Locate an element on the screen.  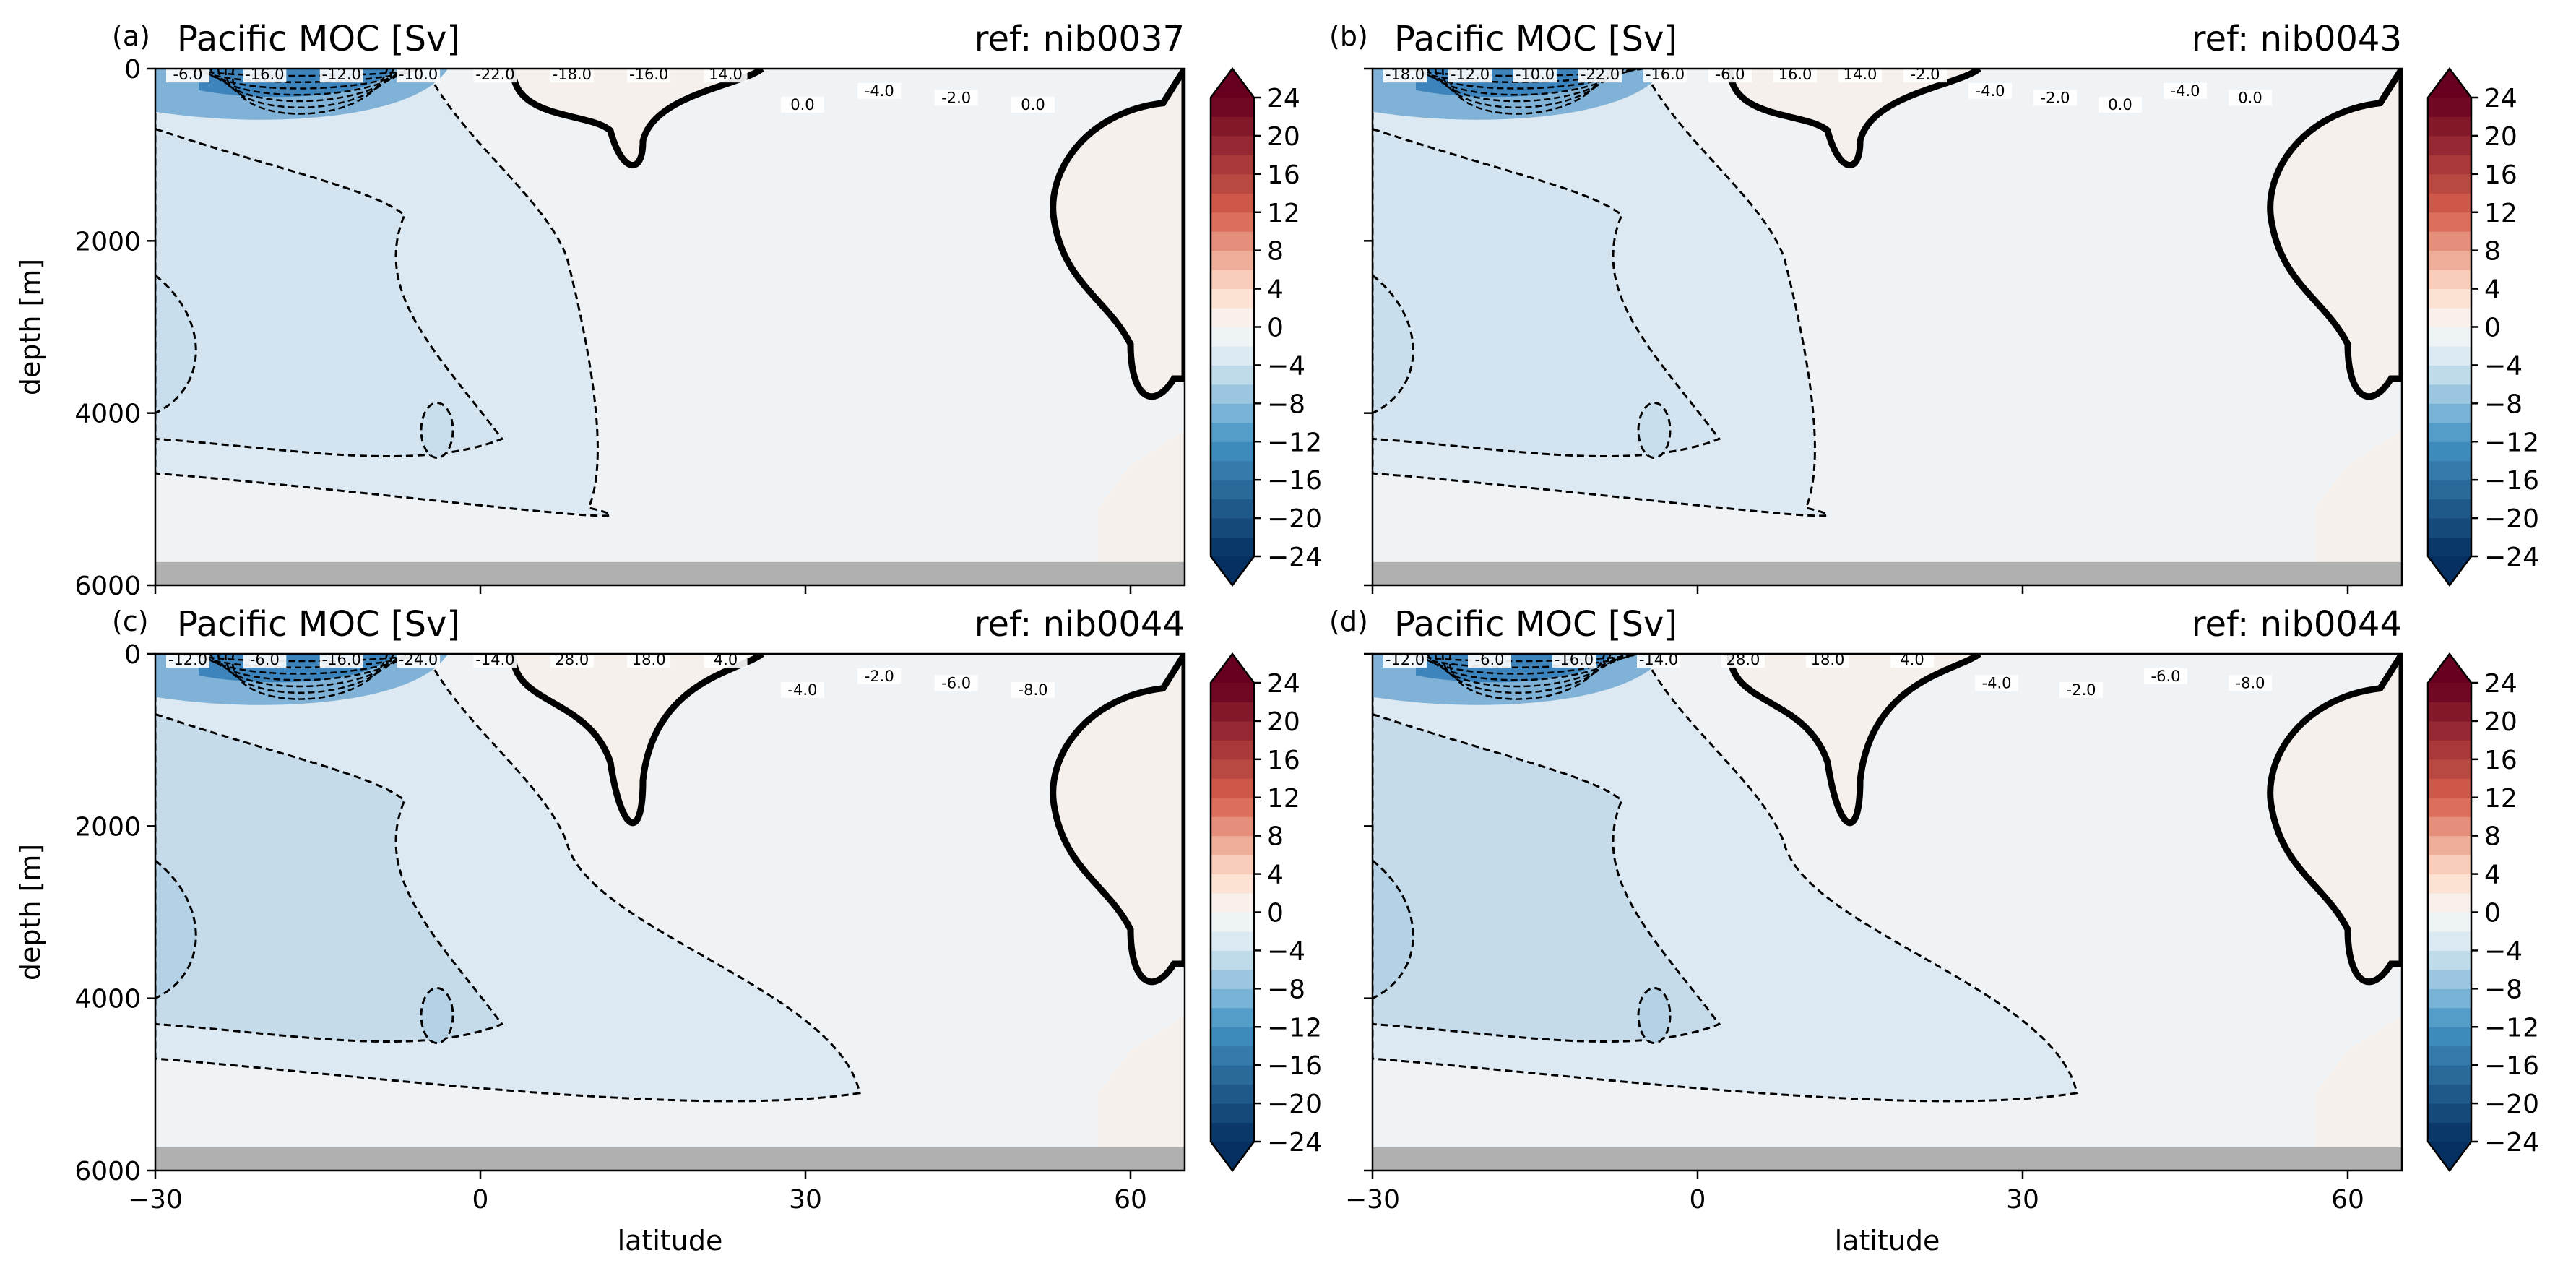
colorbar-b: 24 20 16 12 8 4 0 −4 −8 −12 −16 −20 −24 is located at coordinates (2482, 326).